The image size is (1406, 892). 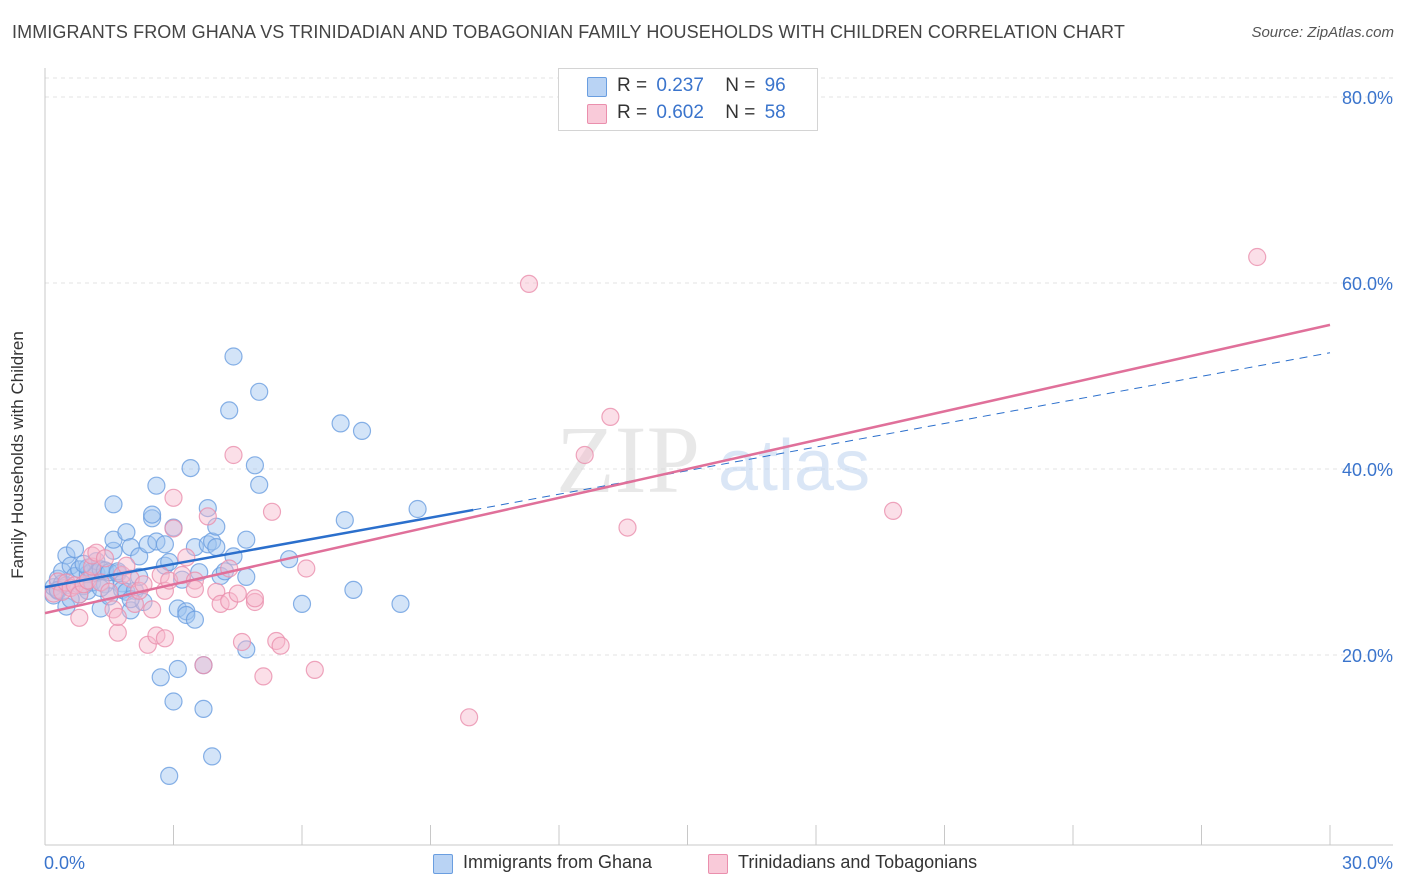 What do you see at coordinates (1367, 656) in the screenshot?
I see `y-tick-label: 20.0%` at bounding box center [1367, 656].